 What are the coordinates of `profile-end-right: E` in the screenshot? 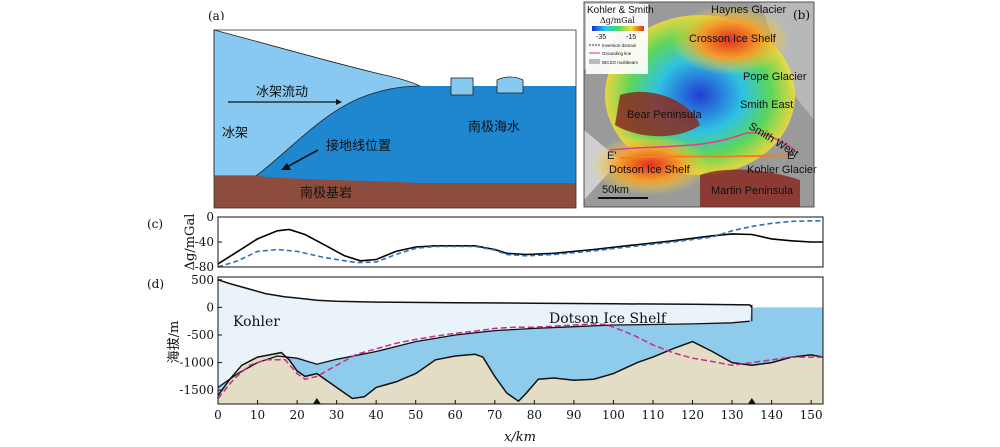 It's located at (790, 156).